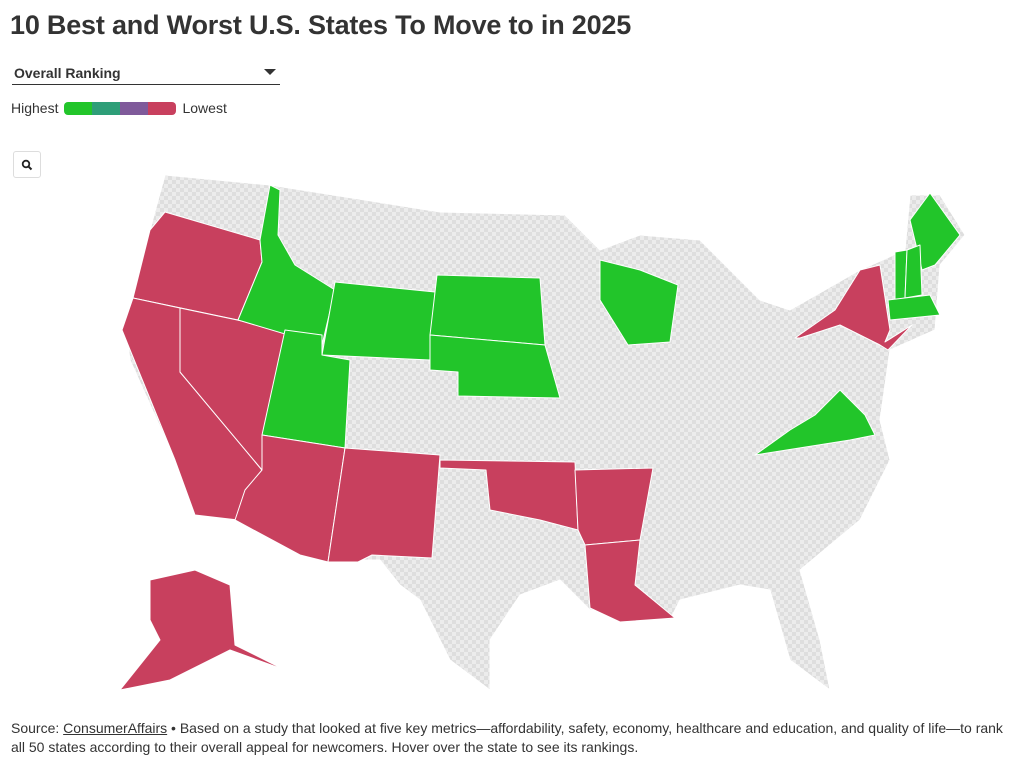 This screenshot has height=767, width=1020. What do you see at coordinates (202, 630) in the screenshot?
I see `state-alaska` at bounding box center [202, 630].